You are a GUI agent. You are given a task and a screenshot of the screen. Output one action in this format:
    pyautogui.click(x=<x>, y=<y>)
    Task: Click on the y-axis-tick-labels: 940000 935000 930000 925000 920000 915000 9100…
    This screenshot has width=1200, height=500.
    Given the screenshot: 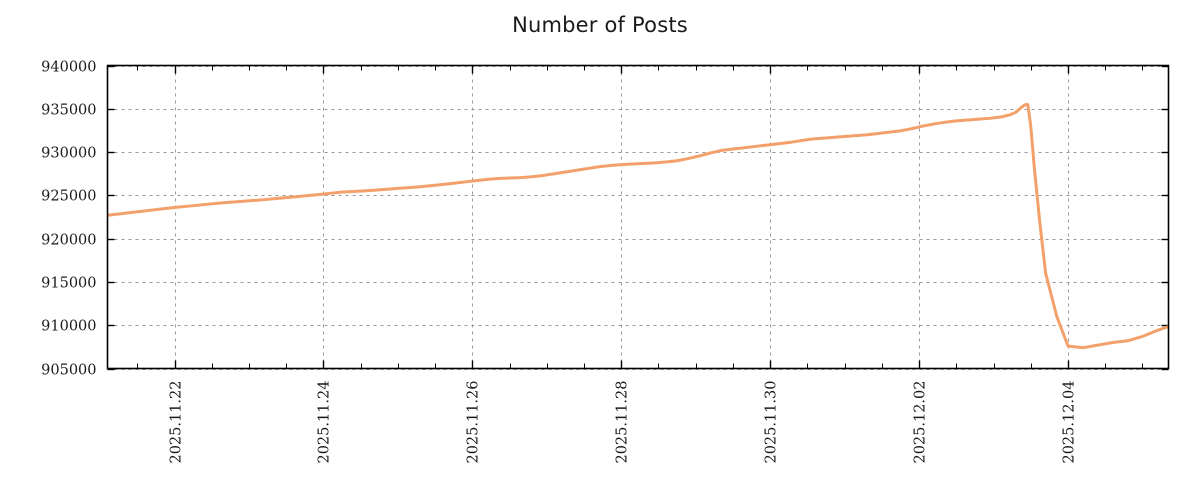 What is the action you would take?
    pyautogui.click(x=68, y=219)
    